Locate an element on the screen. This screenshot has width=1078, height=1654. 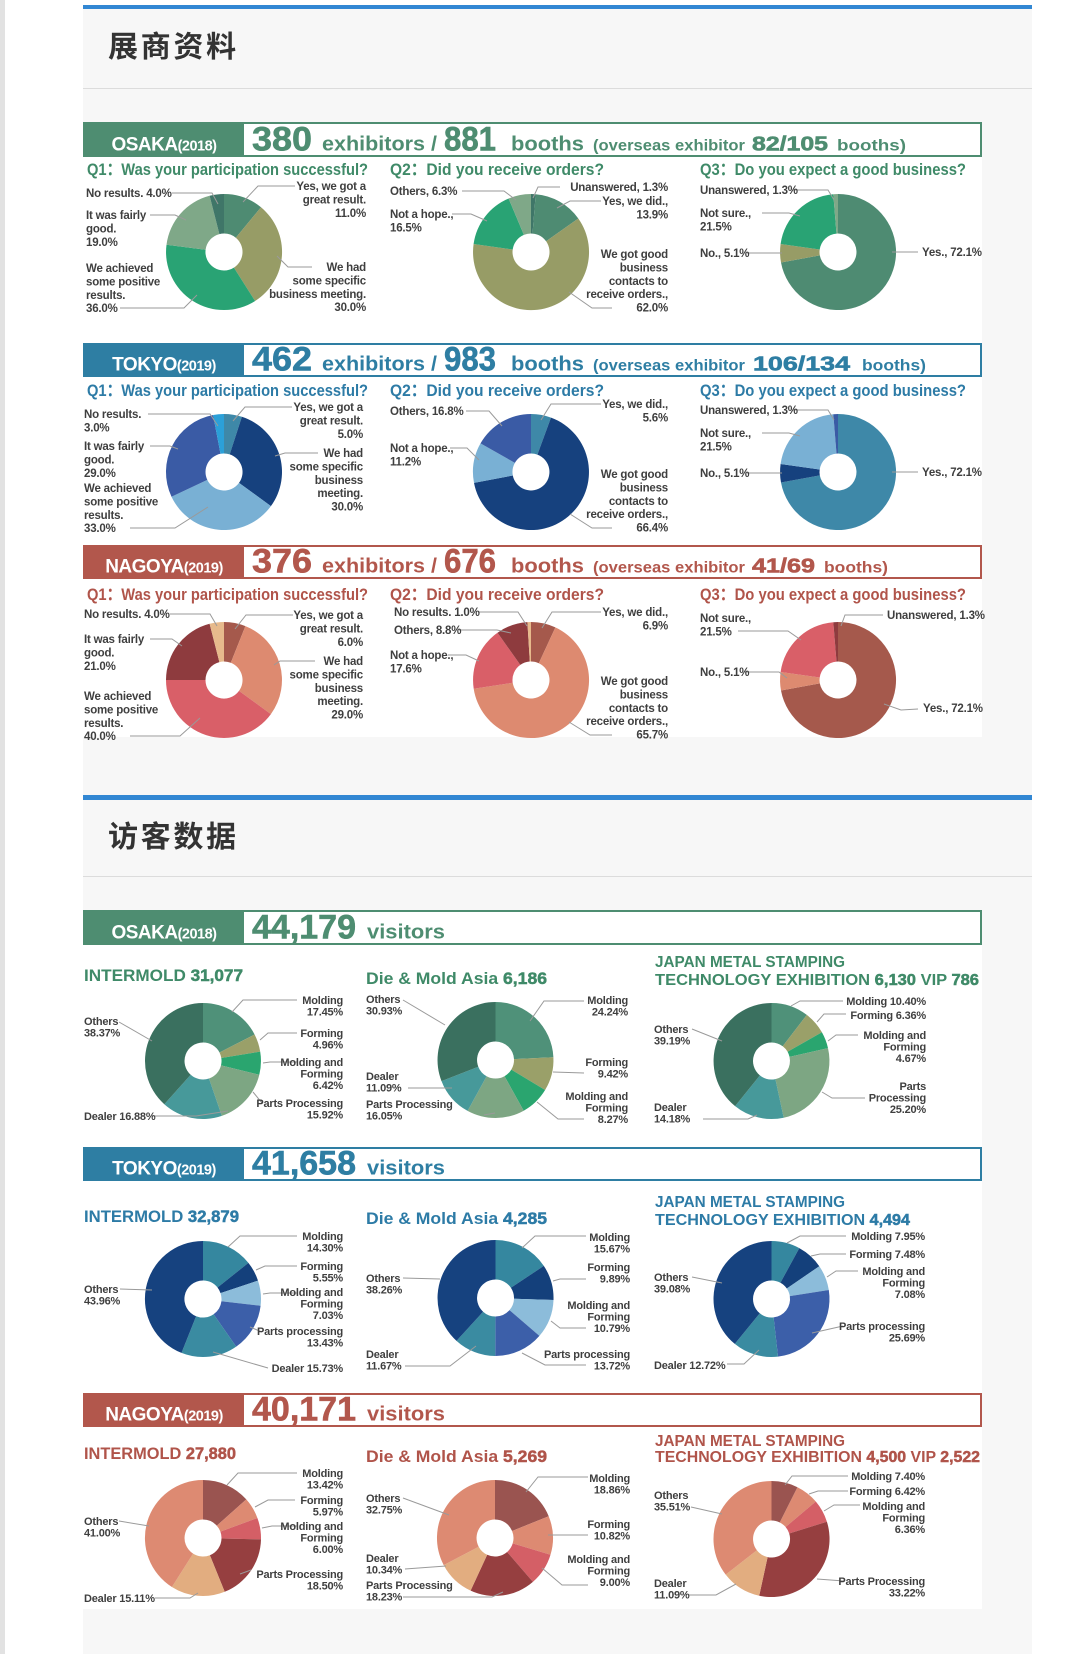
svg-text: exhibitors / is located at coordinates (379, 145).